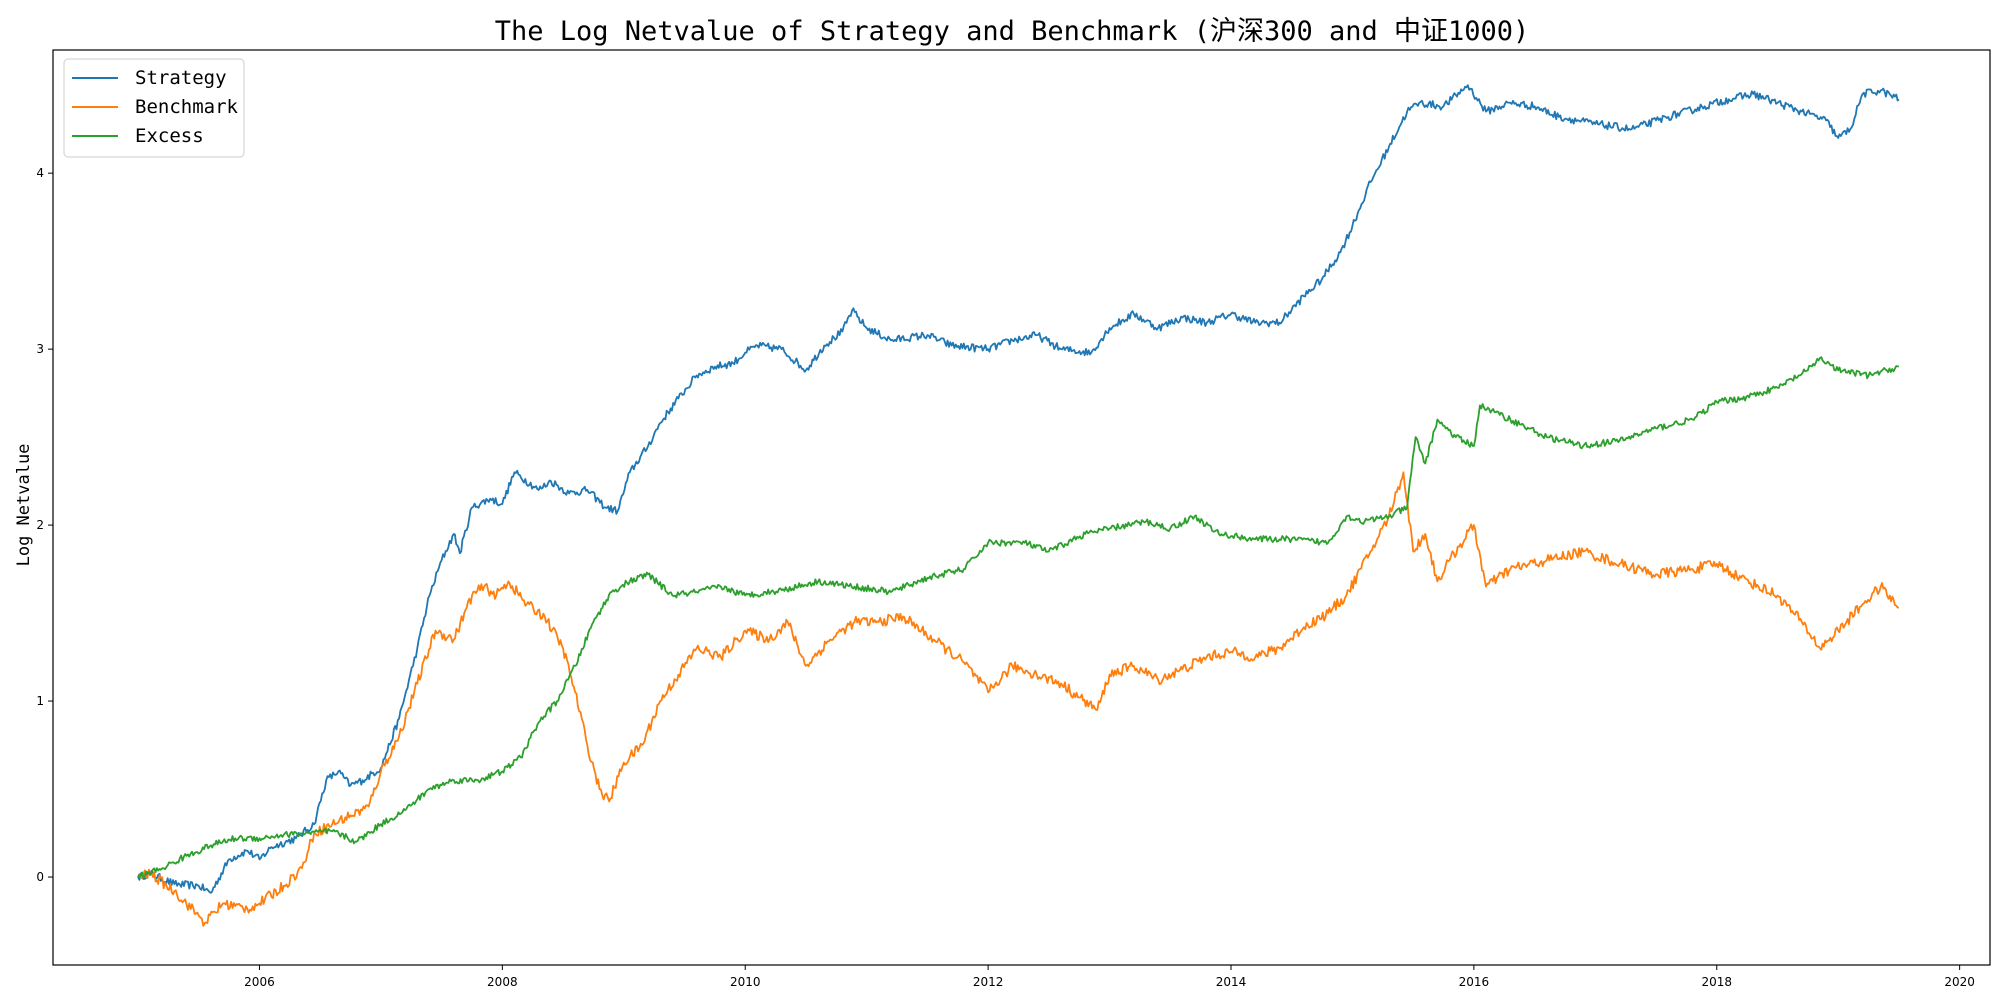 This screenshot has width=2000, height=1000. I want to click on x-tick-label: 2010, so click(745, 982).